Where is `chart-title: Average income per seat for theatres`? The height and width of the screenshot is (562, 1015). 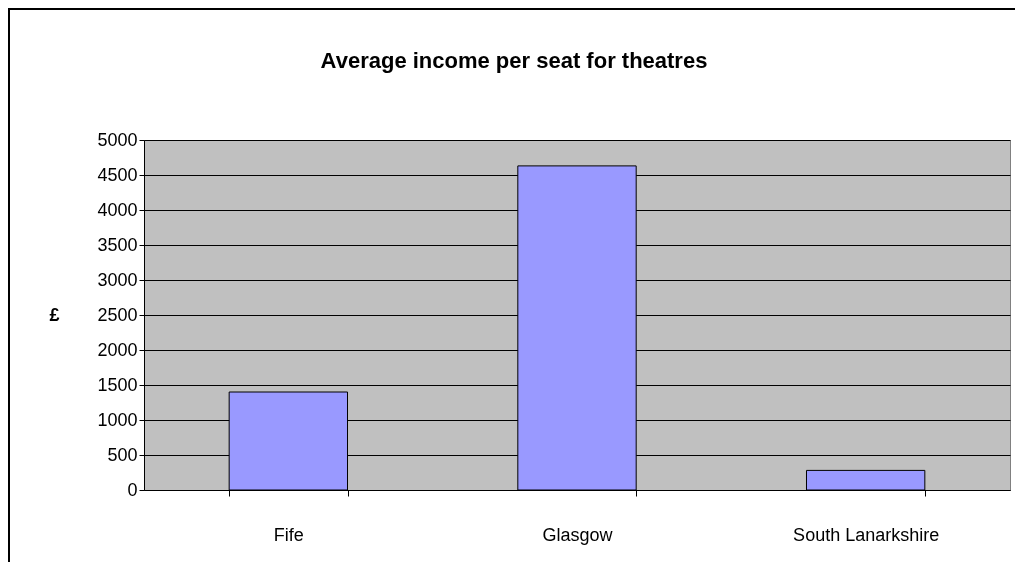 chart-title: Average income per seat for theatres is located at coordinates (514, 60).